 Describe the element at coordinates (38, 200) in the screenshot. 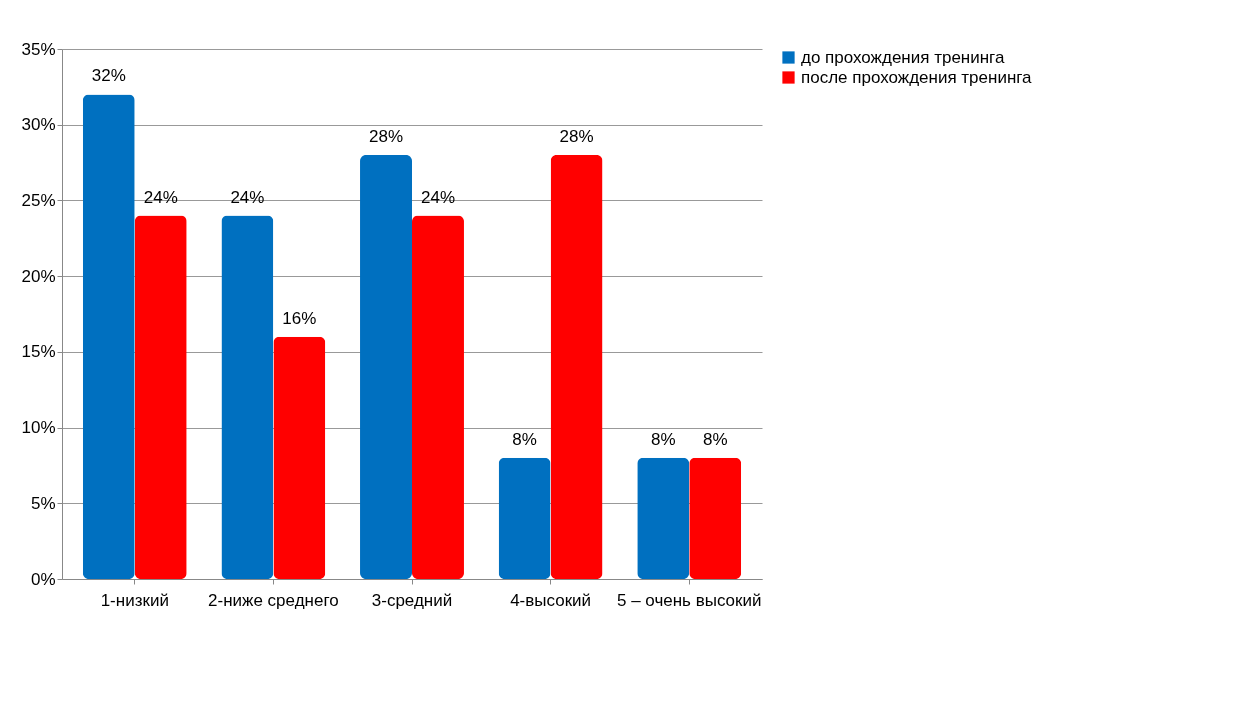

I see `y-tick-label: 25%` at that location.